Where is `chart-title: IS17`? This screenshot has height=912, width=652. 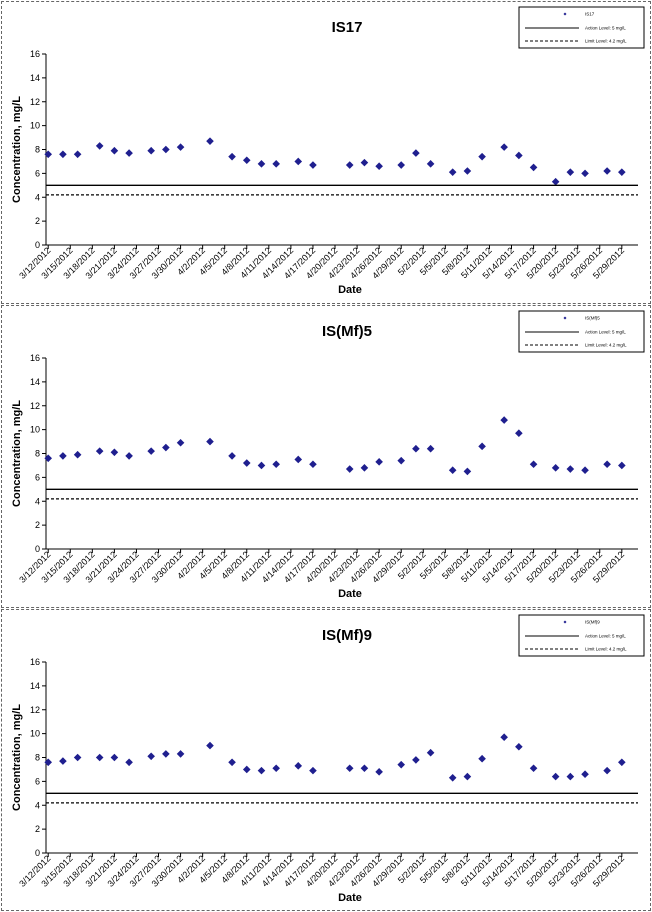 chart-title: IS17 is located at coordinates (347, 27).